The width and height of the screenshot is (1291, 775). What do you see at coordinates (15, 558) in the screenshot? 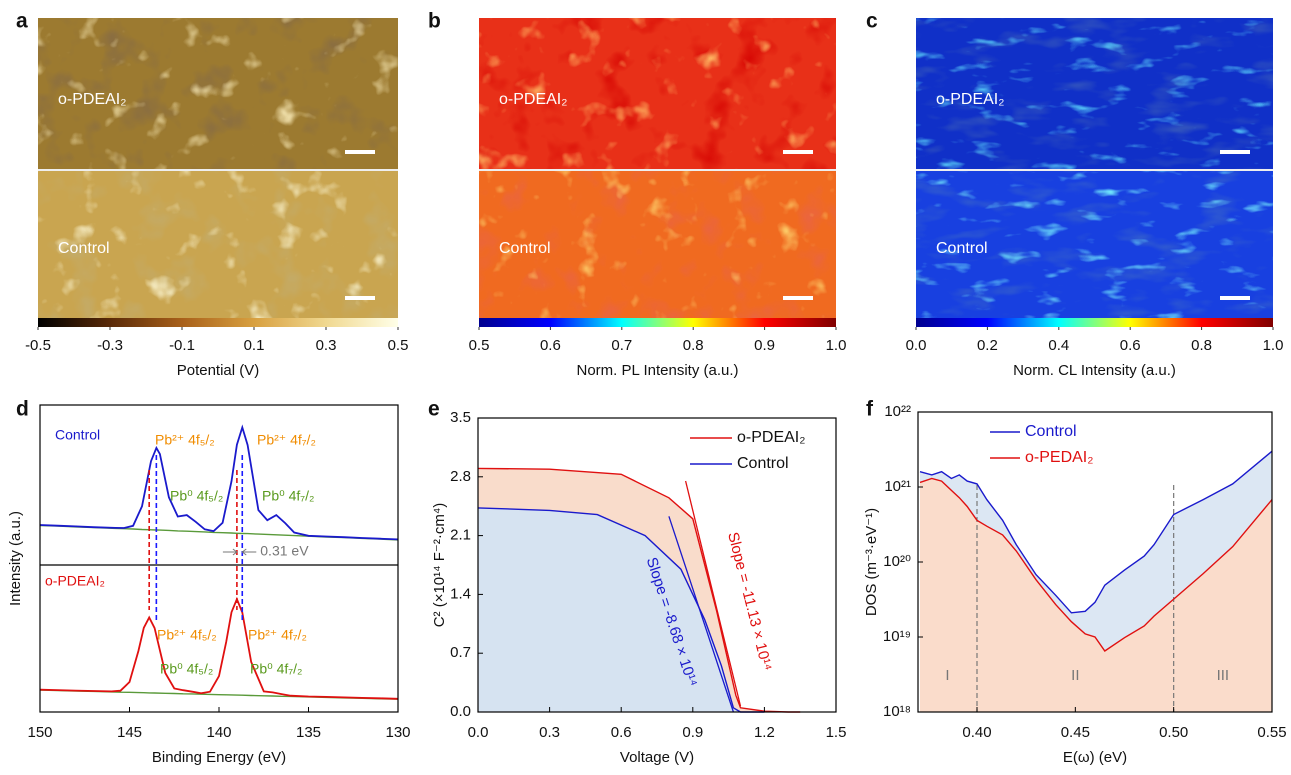
I see `y-axis-label: Intensity (a.u.)` at bounding box center [15, 558].